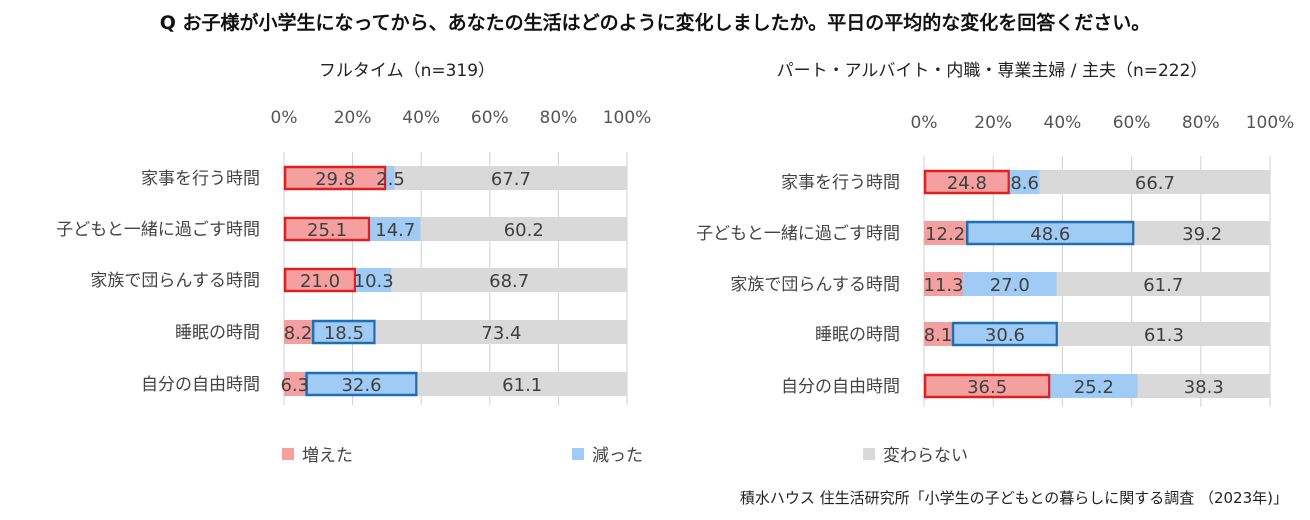 The height and width of the screenshot is (520, 1310). I want to click on chart-1-data-label: 24.8, so click(967, 183).